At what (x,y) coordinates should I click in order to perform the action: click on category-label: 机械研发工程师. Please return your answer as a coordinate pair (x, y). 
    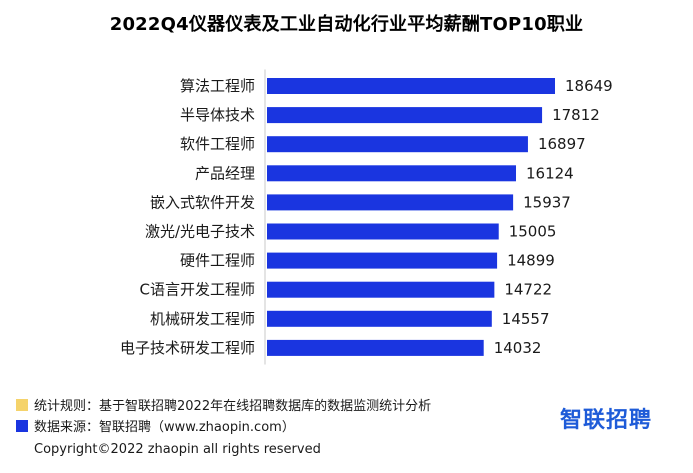
    Looking at the image, I should click on (202, 319).